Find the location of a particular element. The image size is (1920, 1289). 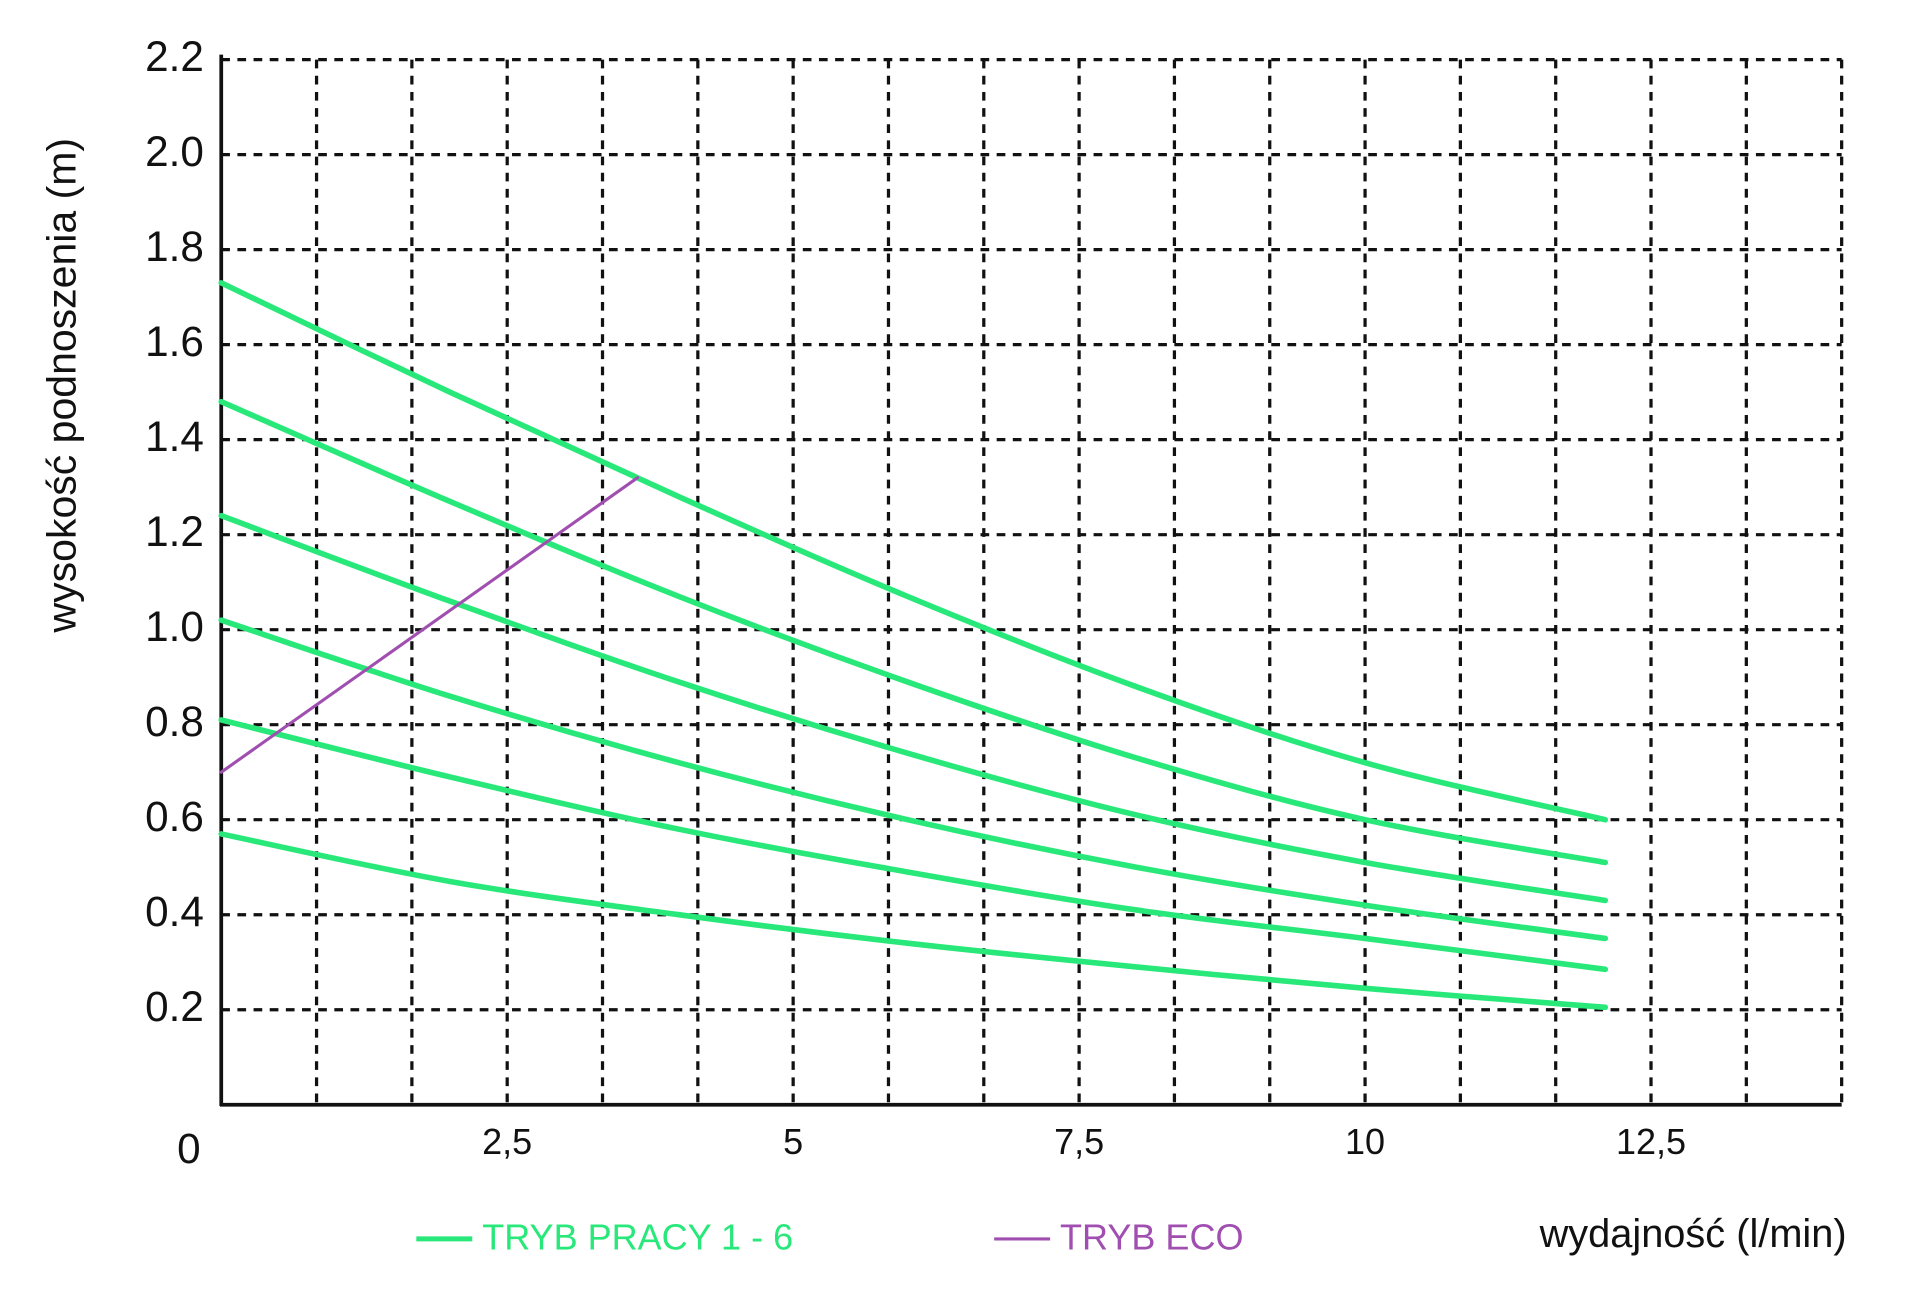

x-axis-label: wydajność (l/min) is located at coordinates (1693, 1234).